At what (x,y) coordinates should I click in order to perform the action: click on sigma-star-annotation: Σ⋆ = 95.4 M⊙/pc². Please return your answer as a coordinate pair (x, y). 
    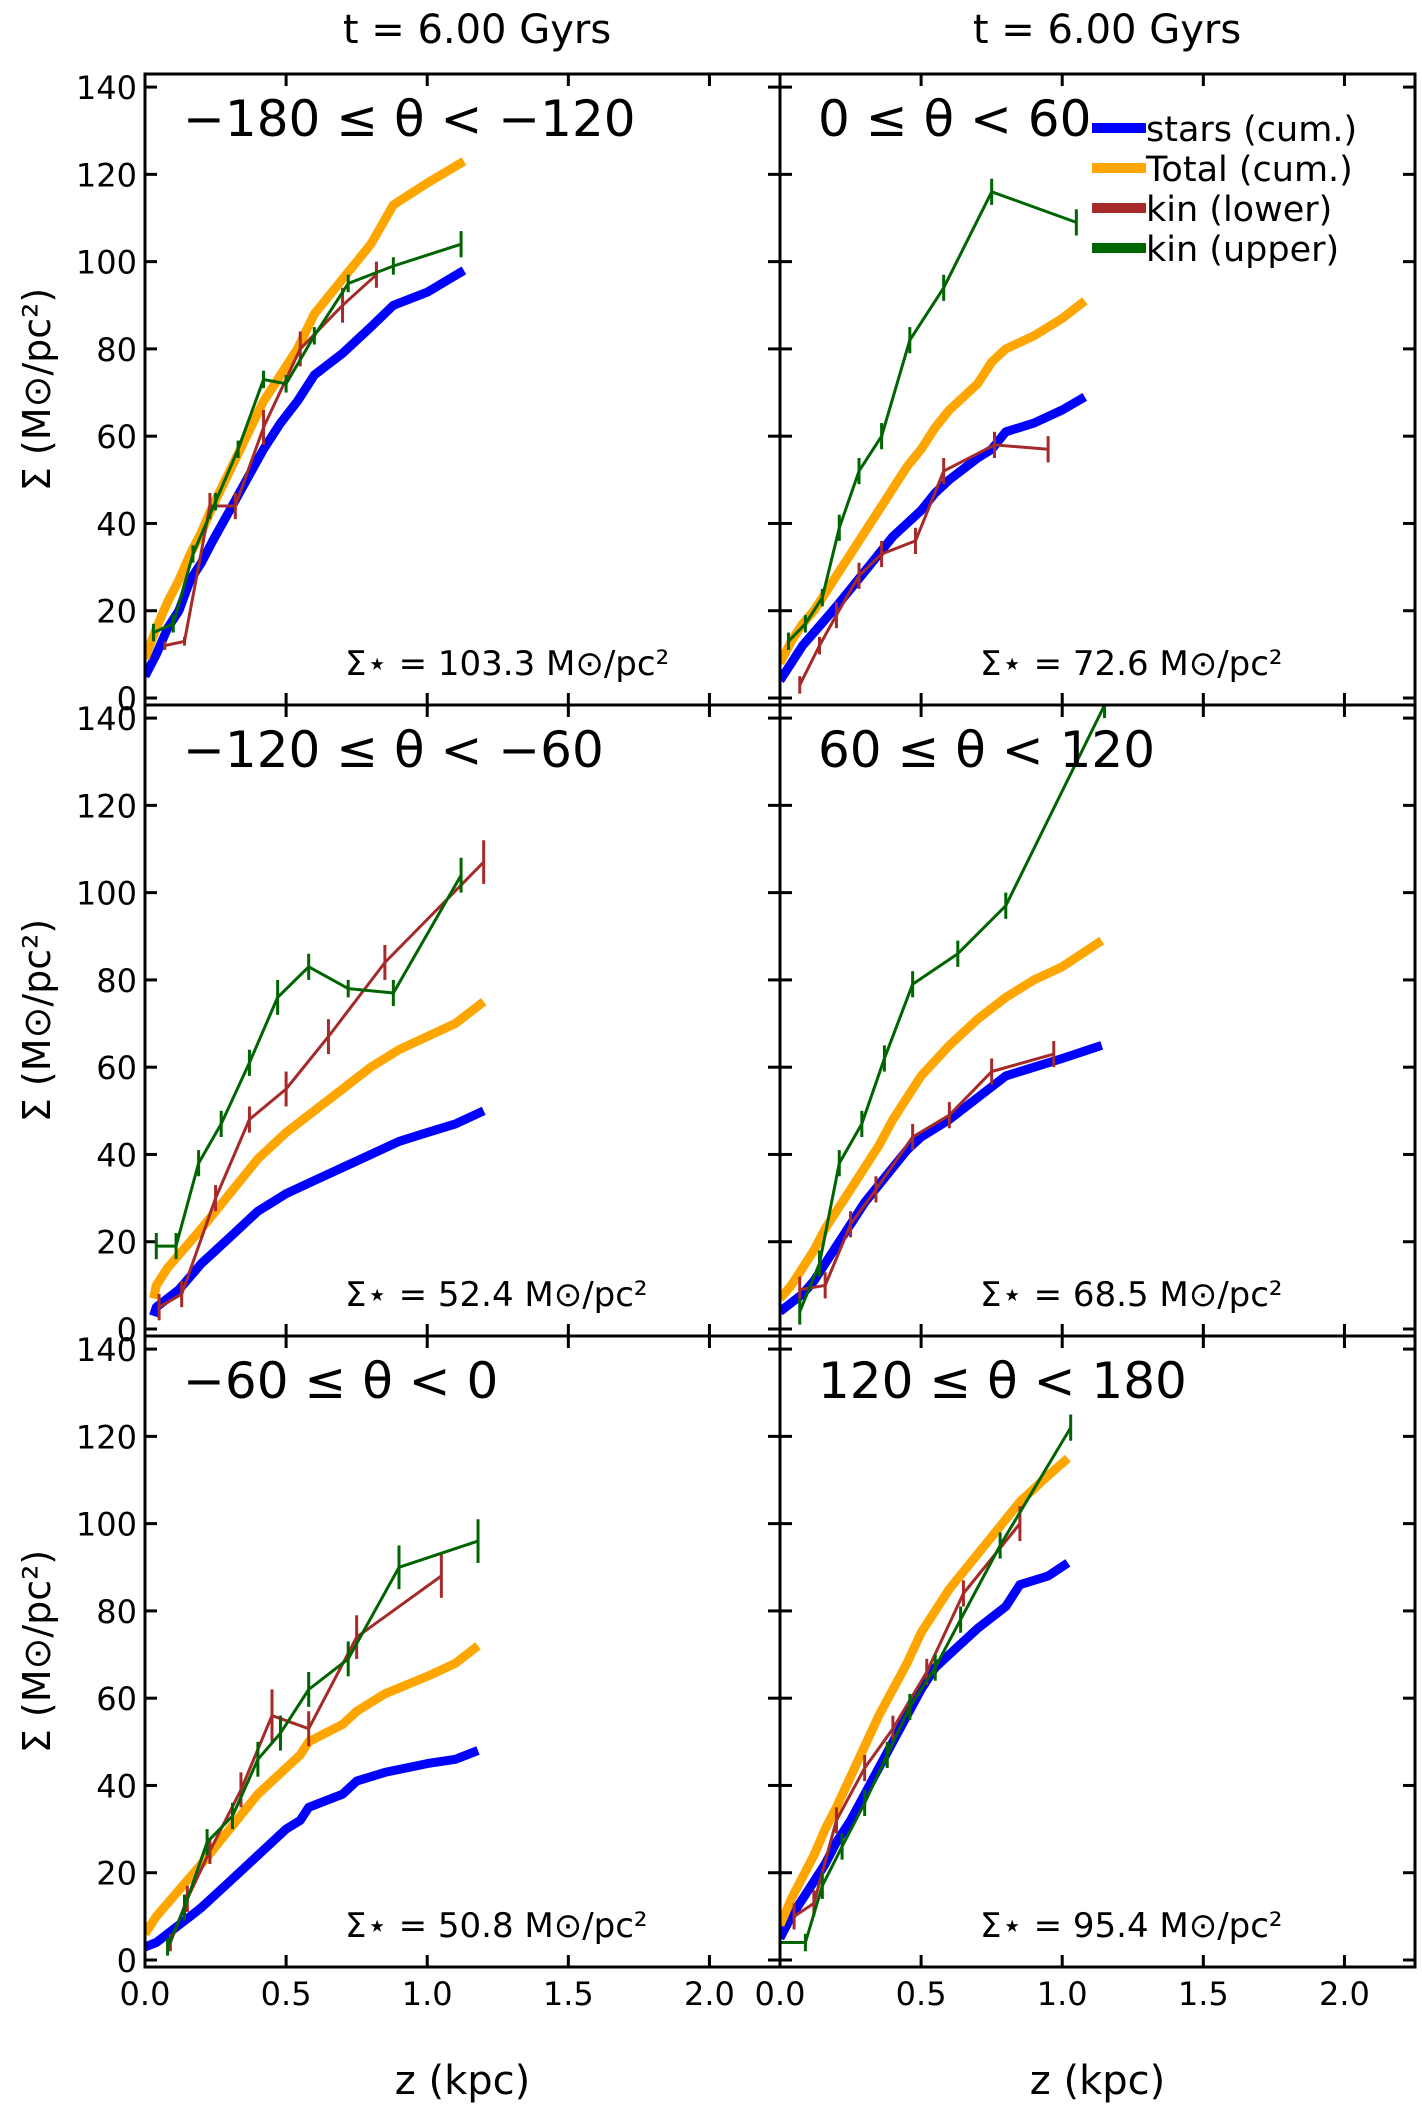
    Looking at the image, I should click on (1131, 1926).